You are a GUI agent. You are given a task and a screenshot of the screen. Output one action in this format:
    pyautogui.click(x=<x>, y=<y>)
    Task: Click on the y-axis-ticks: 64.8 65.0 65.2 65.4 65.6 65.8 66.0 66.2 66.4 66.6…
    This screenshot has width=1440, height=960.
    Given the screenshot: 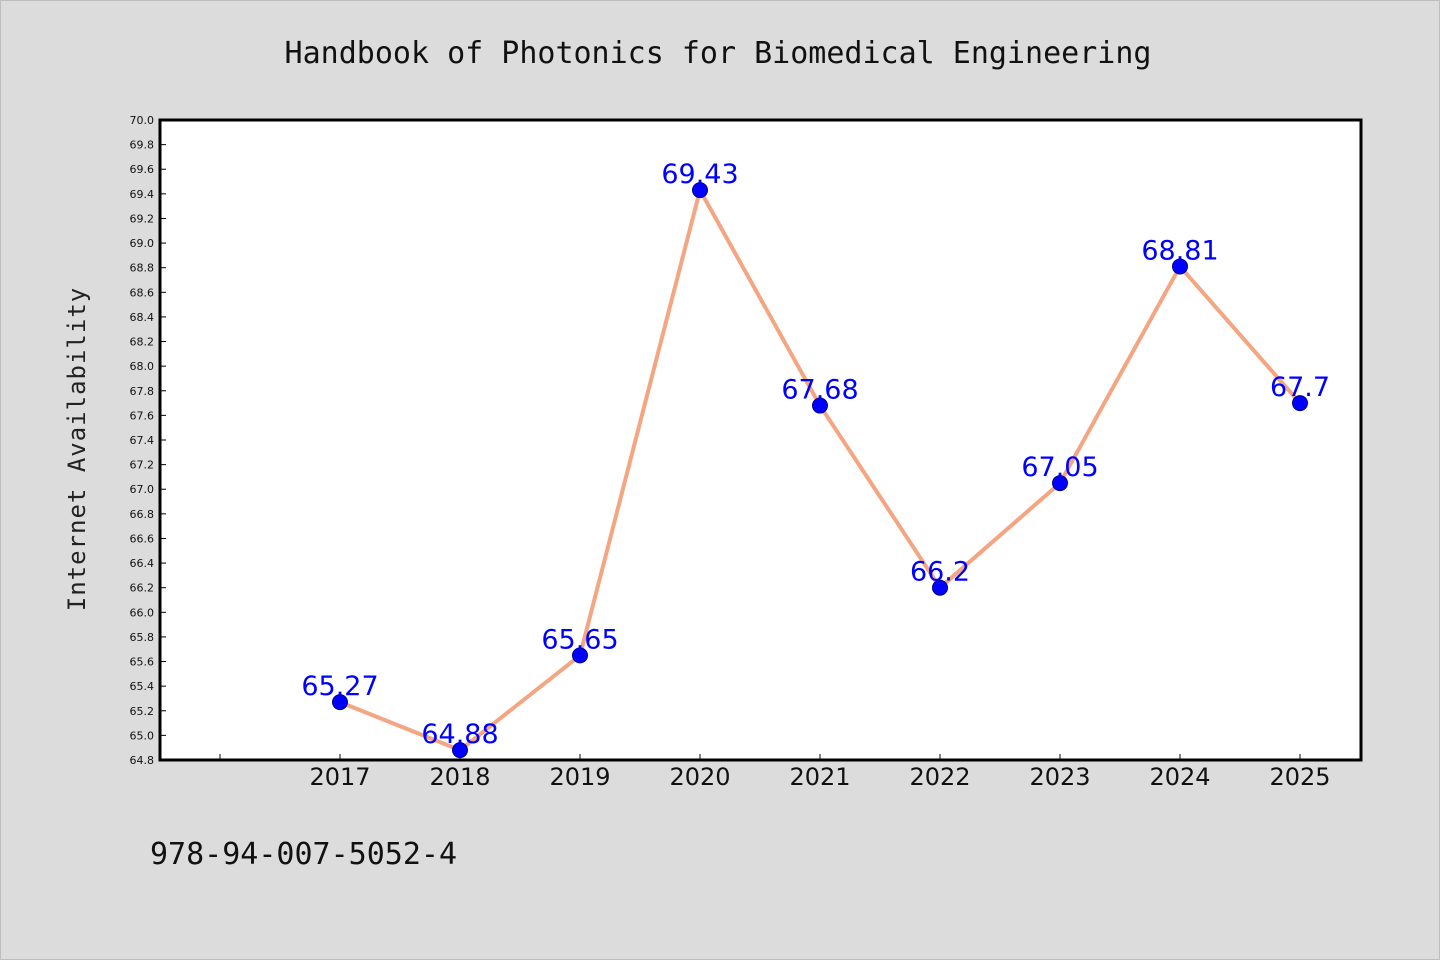 What is the action you would take?
    pyautogui.click(x=148, y=440)
    